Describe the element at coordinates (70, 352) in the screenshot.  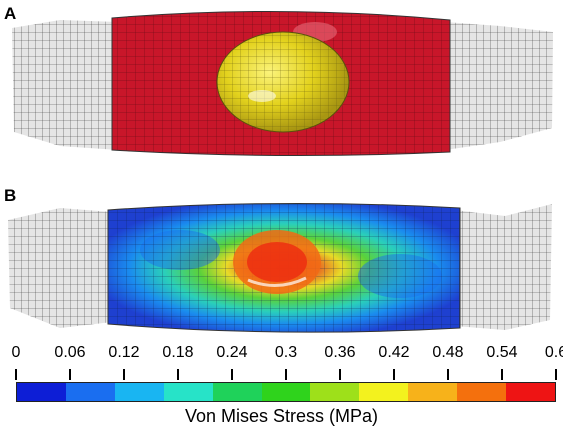
I see `legend-tick-label: 0.06` at that location.